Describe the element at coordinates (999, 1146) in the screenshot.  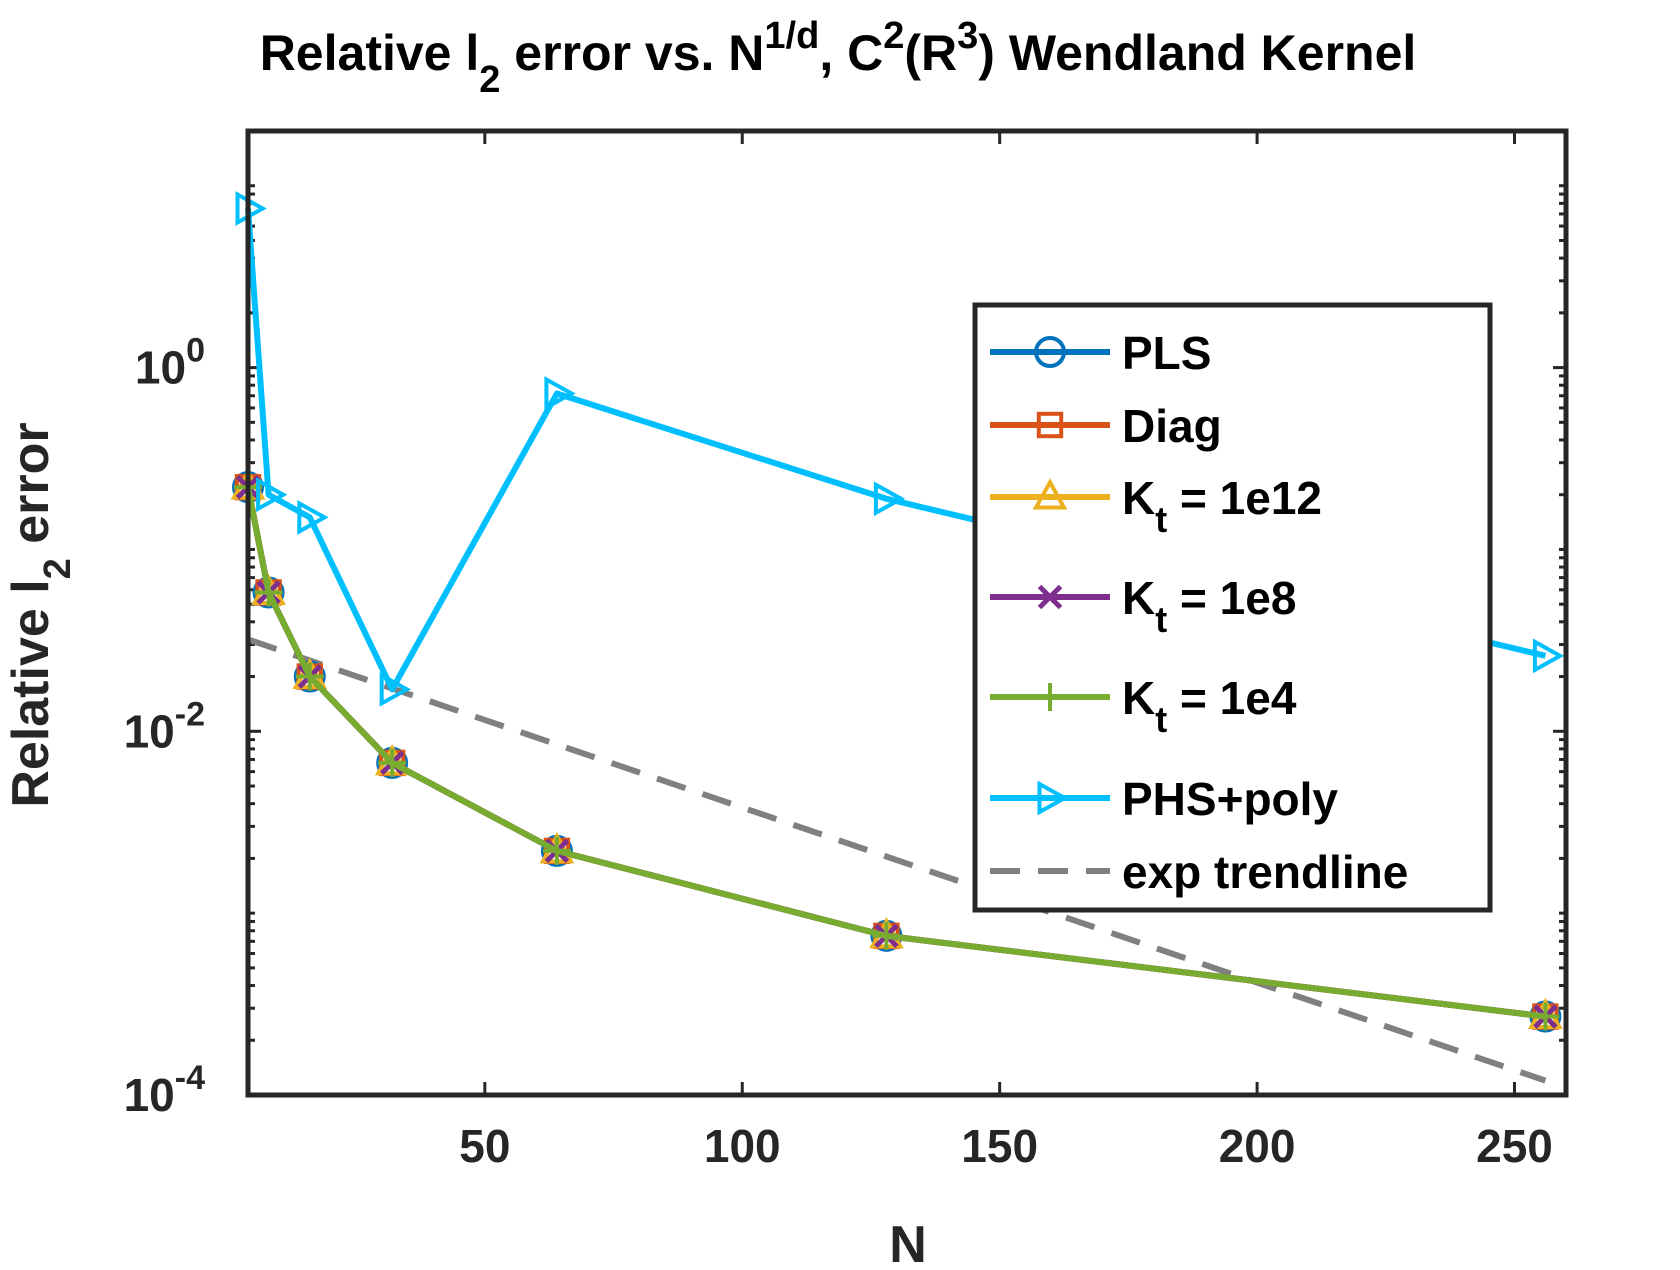
I see `x-tick-label: 150` at that location.